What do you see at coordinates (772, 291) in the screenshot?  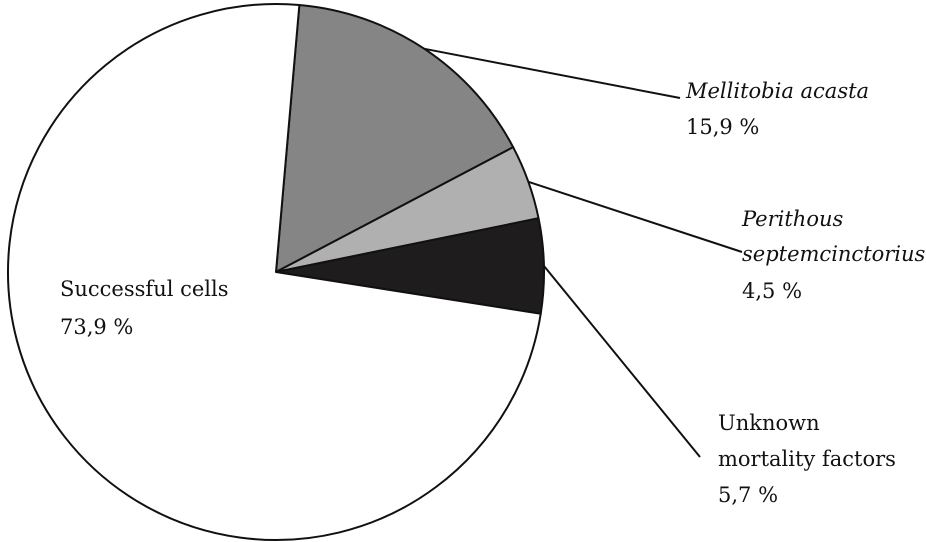 I see `slice-value-1: 4,5 %` at bounding box center [772, 291].